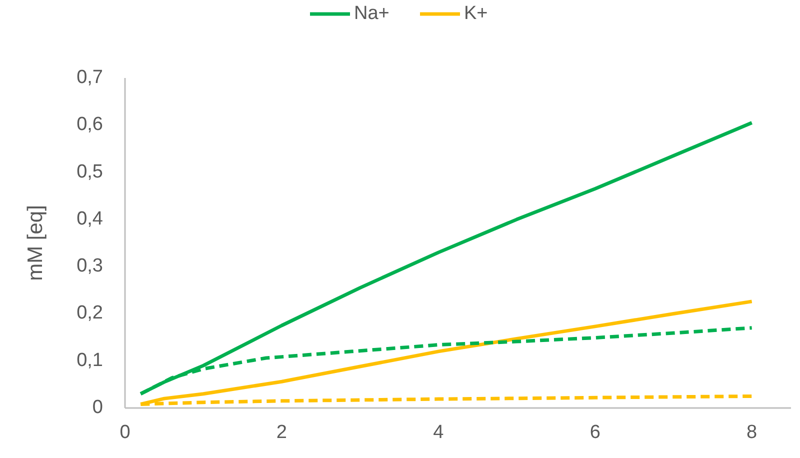 The width and height of the screenshot is (800, 458). I want to click on legend-label: Na+, so click(372, 13).